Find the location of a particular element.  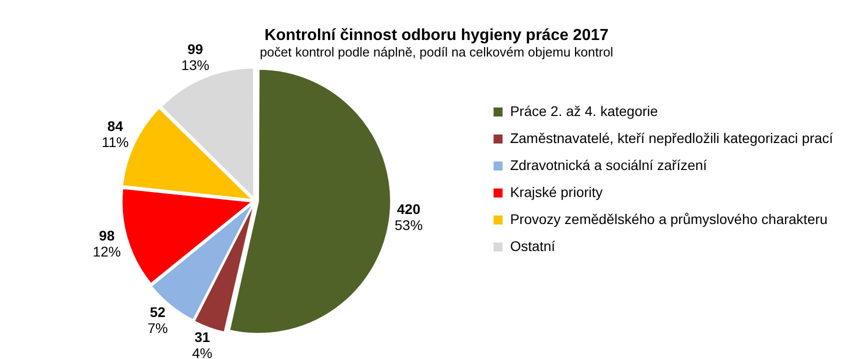

data-label: 52 7% is located at coordinates (158, 320).